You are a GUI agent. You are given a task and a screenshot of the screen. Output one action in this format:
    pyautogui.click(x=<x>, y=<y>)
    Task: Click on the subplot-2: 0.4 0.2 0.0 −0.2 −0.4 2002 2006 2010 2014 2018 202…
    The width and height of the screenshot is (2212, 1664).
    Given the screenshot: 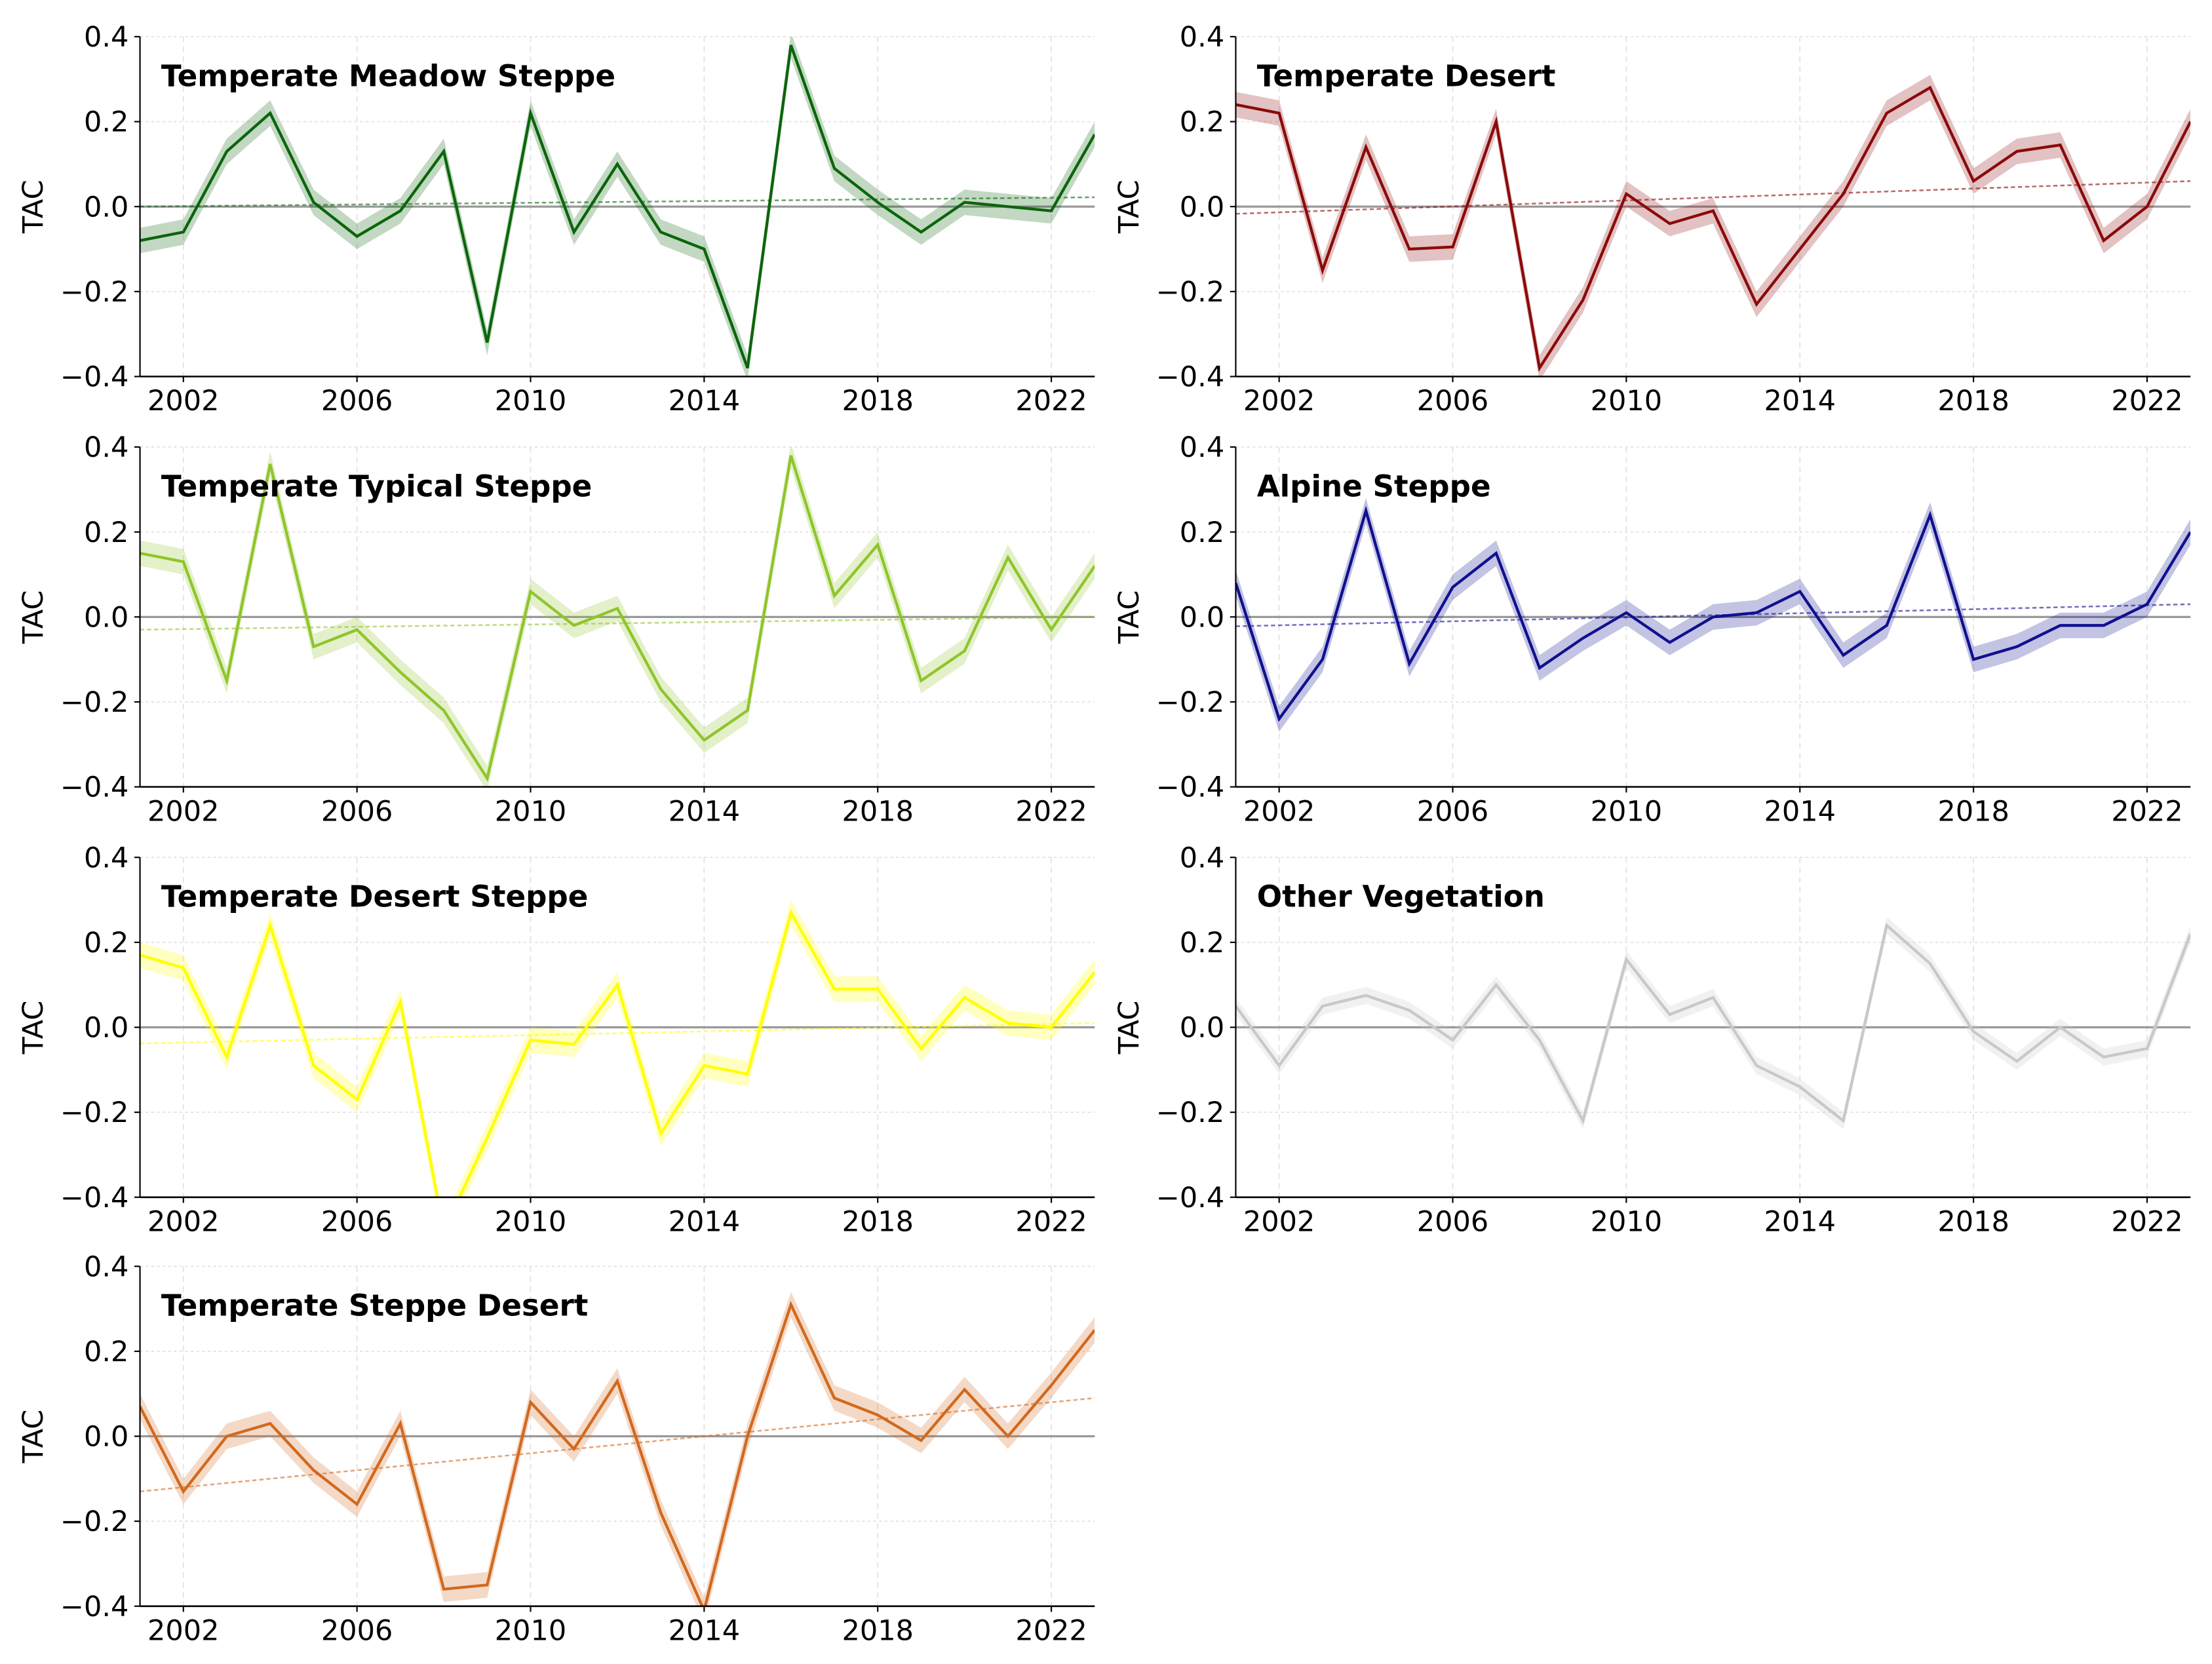 What is the action you would take?
    pyautogui.click(x=1652, y=219)
    